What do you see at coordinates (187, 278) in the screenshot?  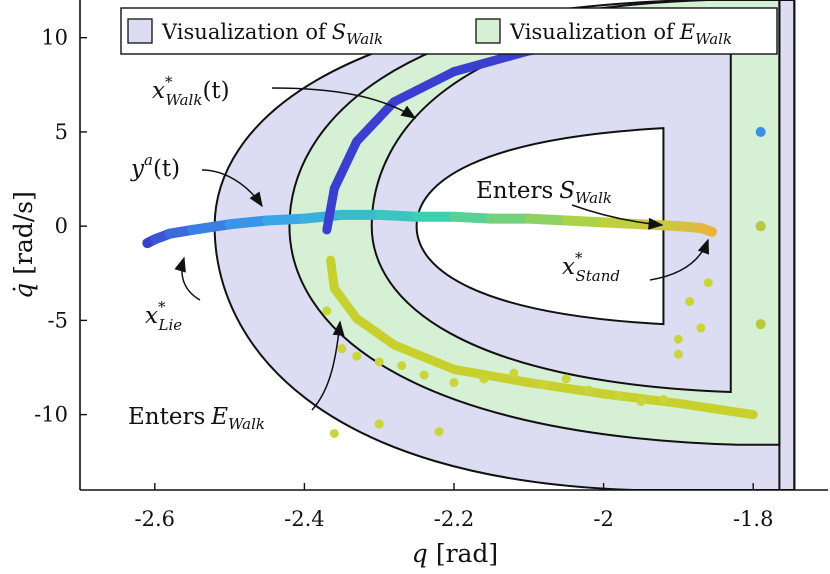 I see `arrow-lie` at bounding box center [187, 278].